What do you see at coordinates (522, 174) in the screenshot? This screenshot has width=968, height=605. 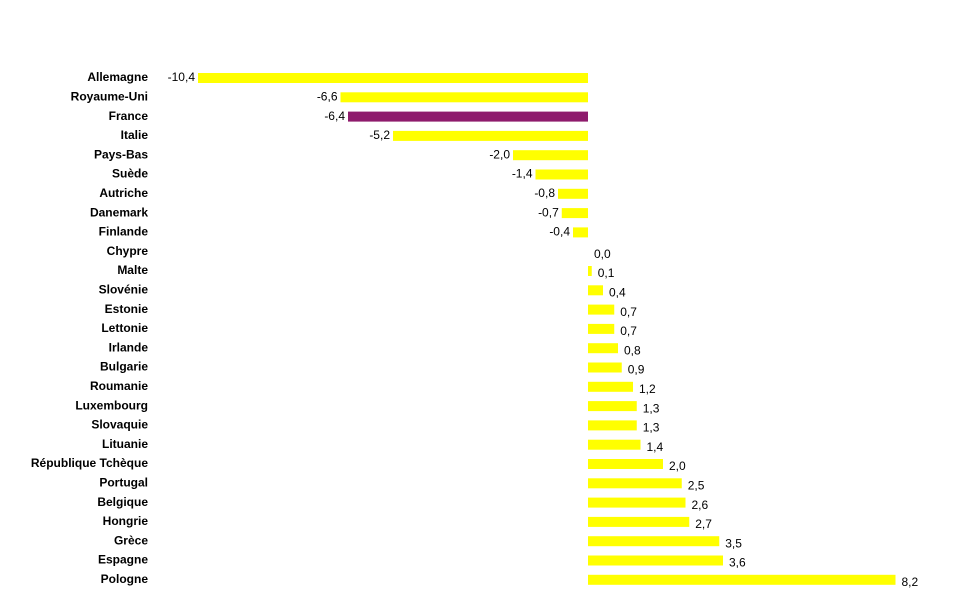 I see `value-label: -1,4` at bounding box center [522, 174].